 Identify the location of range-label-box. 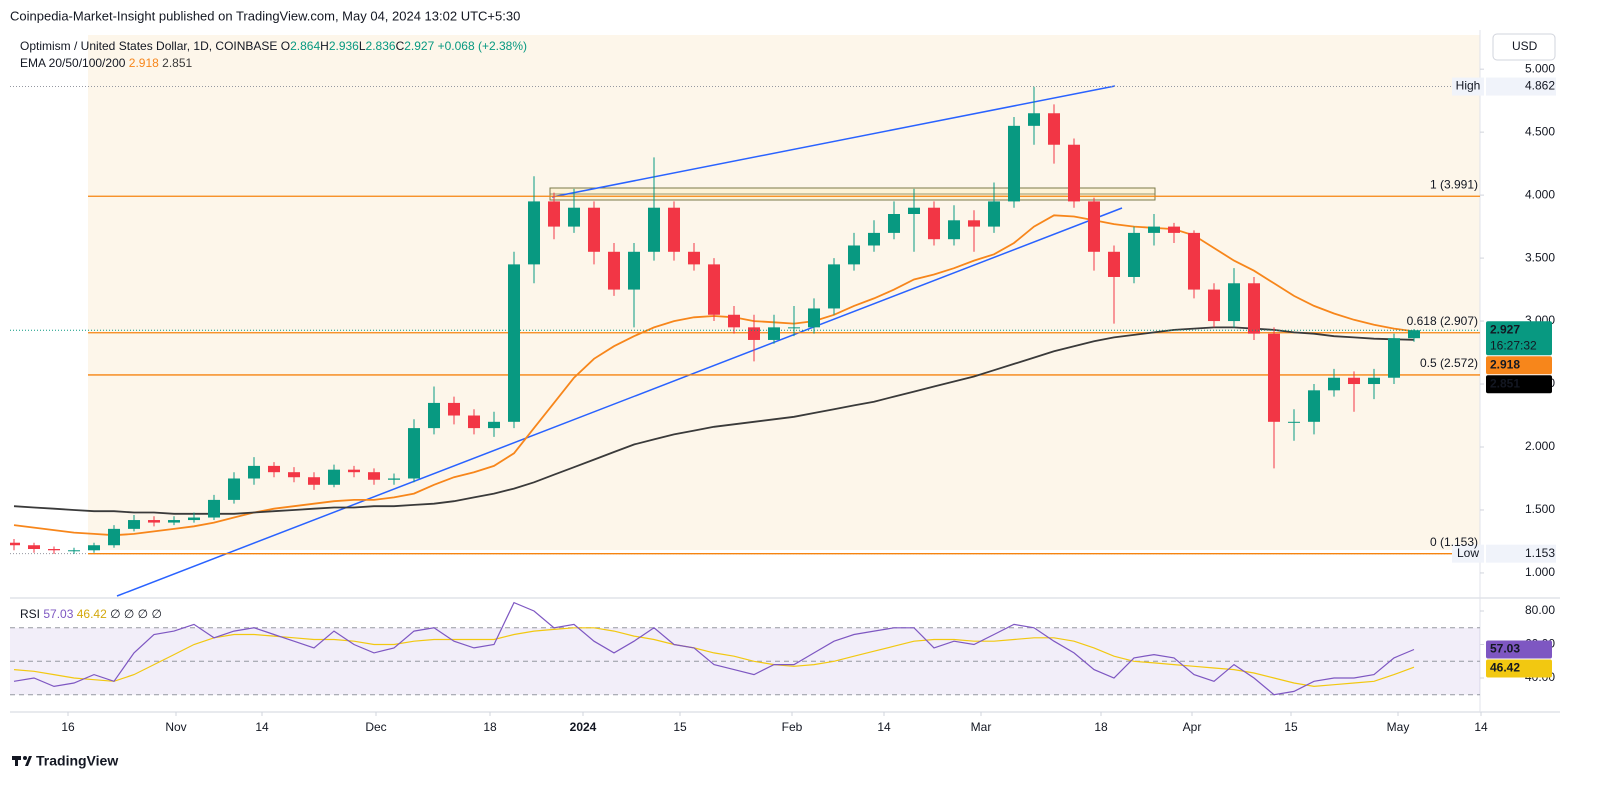
(1468, 553).